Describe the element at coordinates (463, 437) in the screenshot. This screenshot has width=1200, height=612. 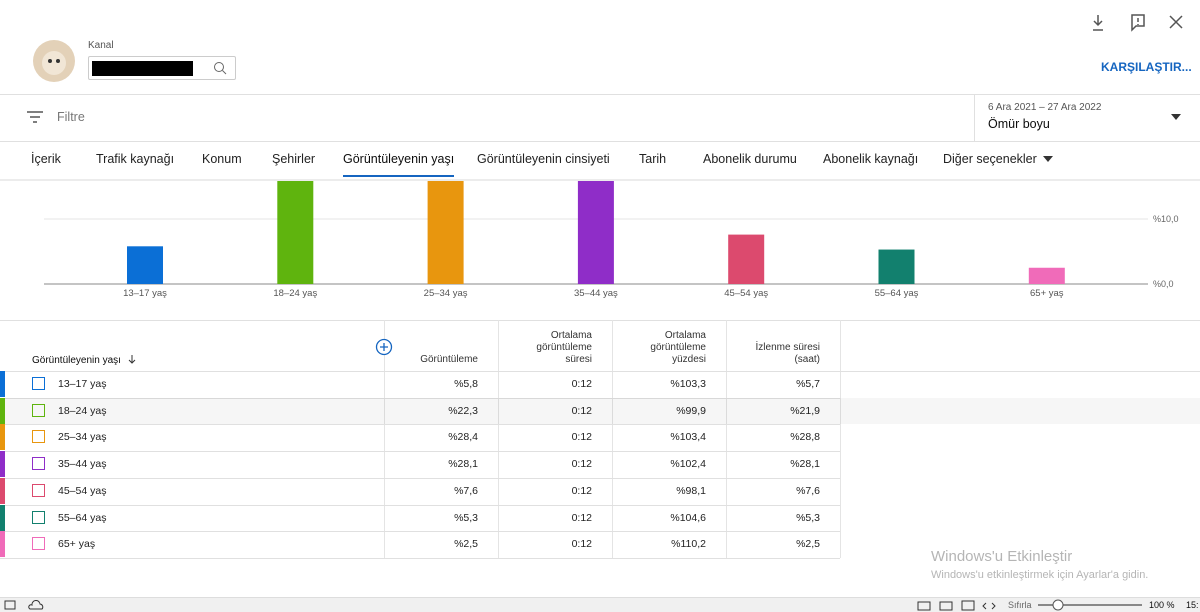
I see `cell: %28,4` at that location.